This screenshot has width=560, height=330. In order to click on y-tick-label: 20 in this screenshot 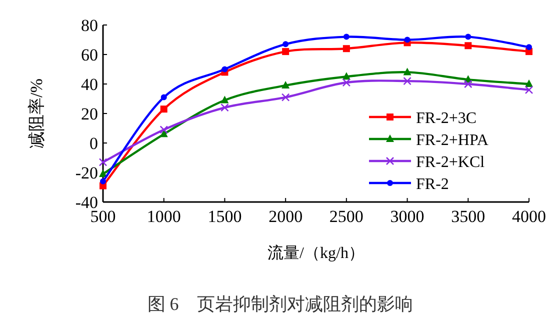, I will do `click(89, 114)`.